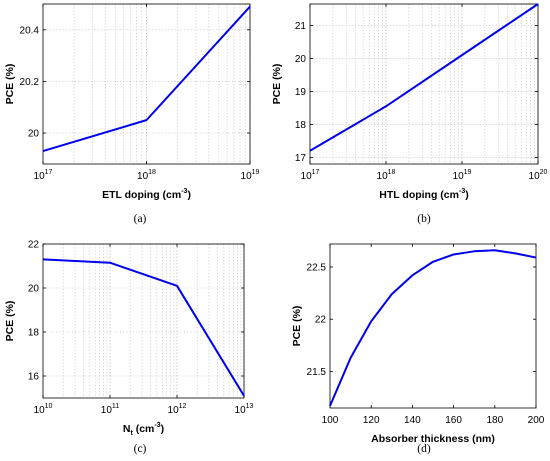  Describe the element at coordinates (30, 30) in the screenshot. I see `y-tick-label: 20.4` at that location.